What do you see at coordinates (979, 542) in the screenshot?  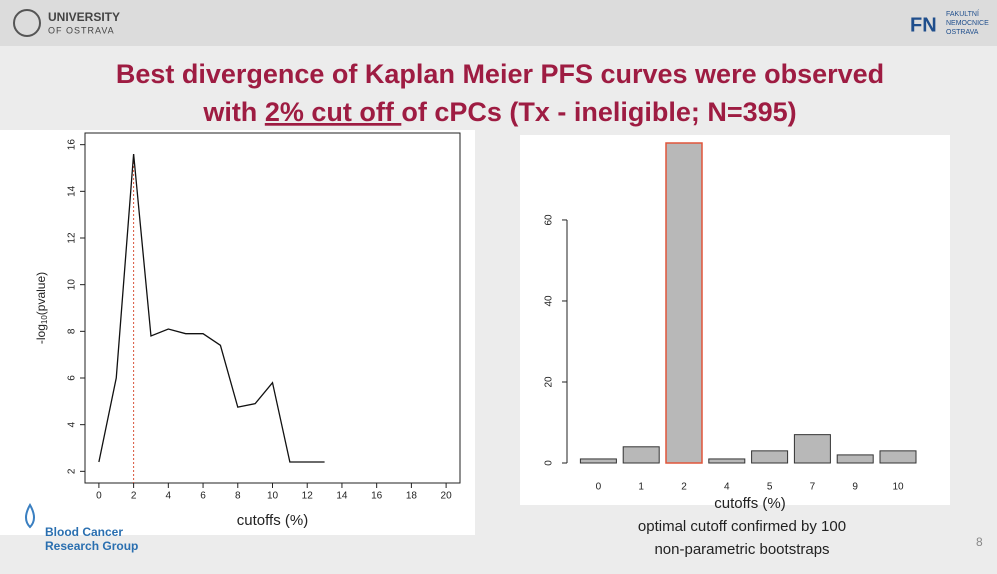 I see `page-number: 8` at bounding box center [979, 542].